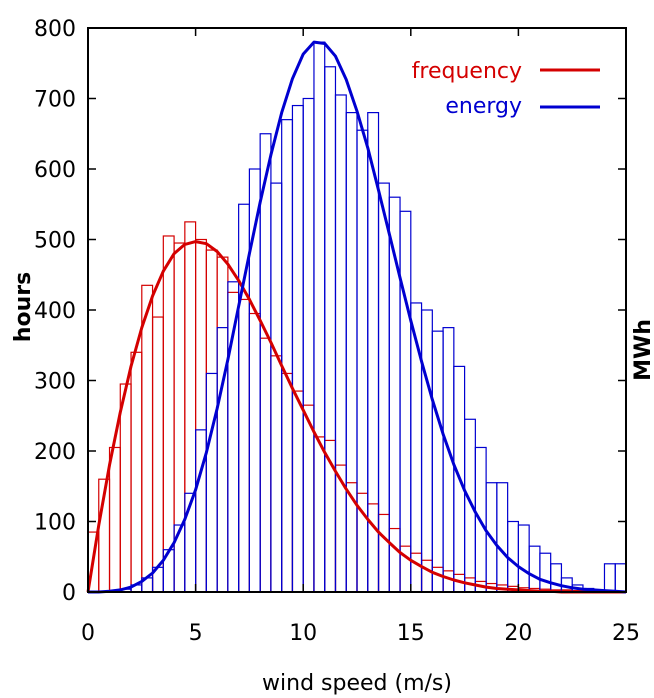 This screenshot has width=654, height=698. Describe the element at coordinates (642, 350) in the screenshot. I see `y2-axis-title: MWh` at that location.